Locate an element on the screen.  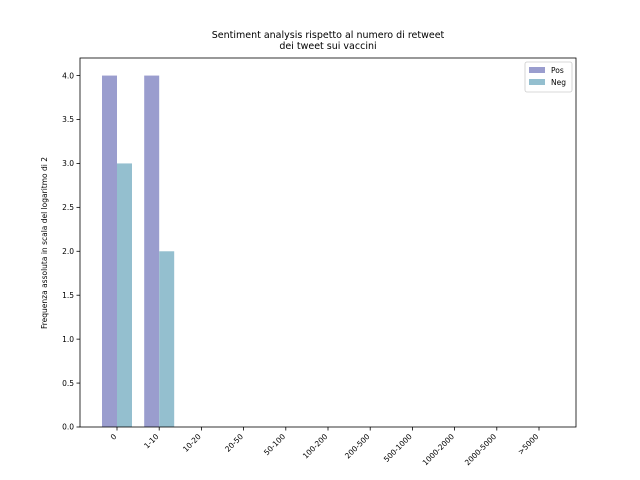
y-tick-label: 0.0 is located at coordinates (68, 427).